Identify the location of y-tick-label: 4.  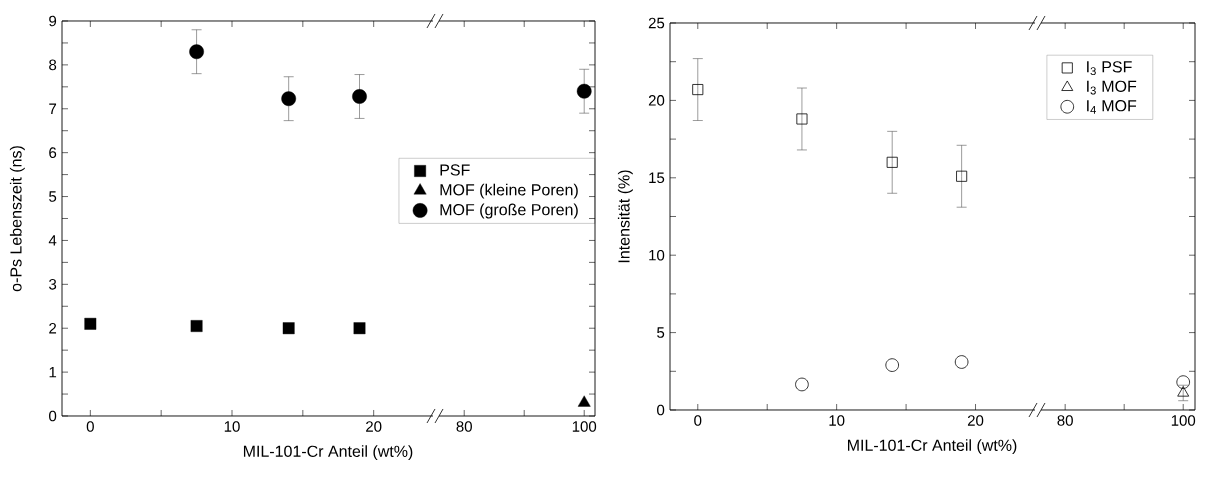
(52, 240).